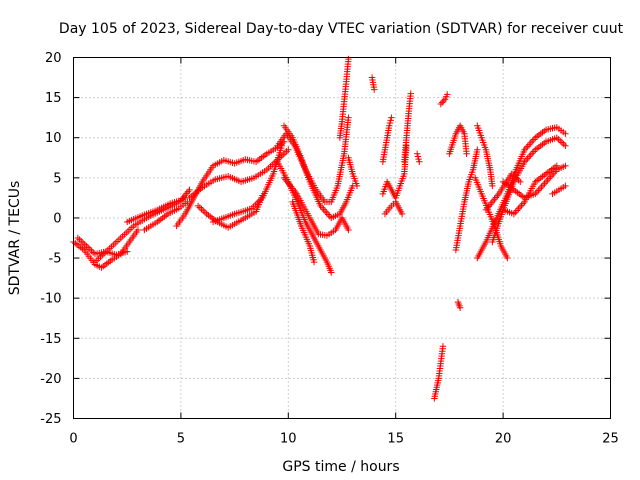  I want to click on x-tick-label: 25, so click(610, 439).